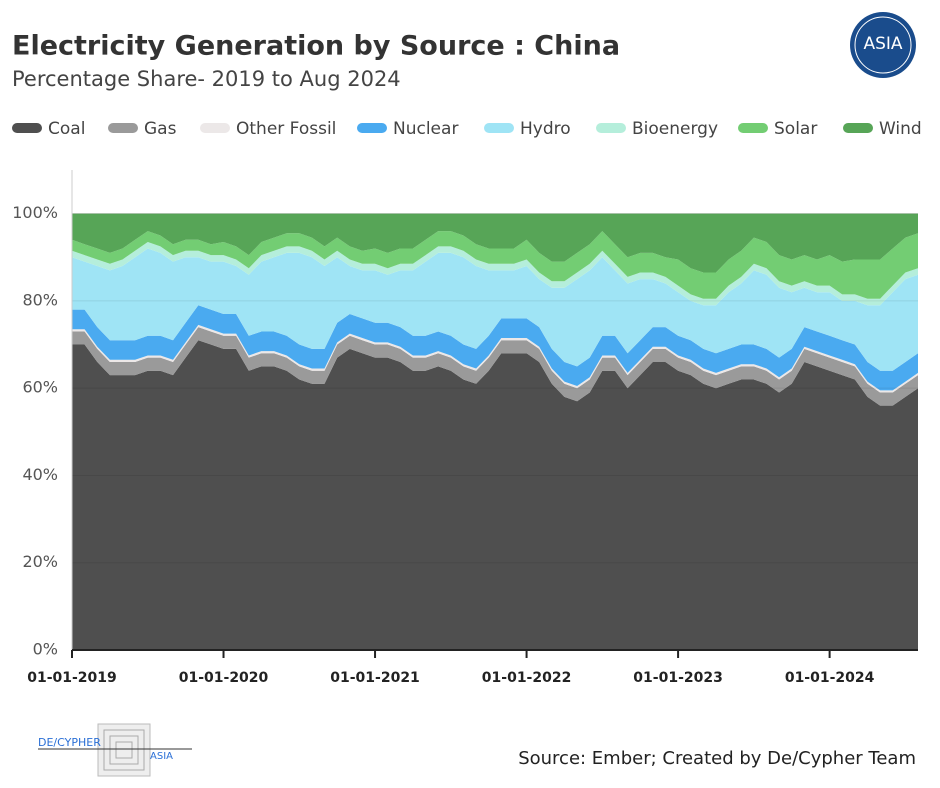 The height and width of the screenshot is (788, 940). What do you see at coordinates (717, 758) in the screenshot?
I see `source-note: Source: Ember; Created by De/Cypher Team` at bounding box center [717, 758].